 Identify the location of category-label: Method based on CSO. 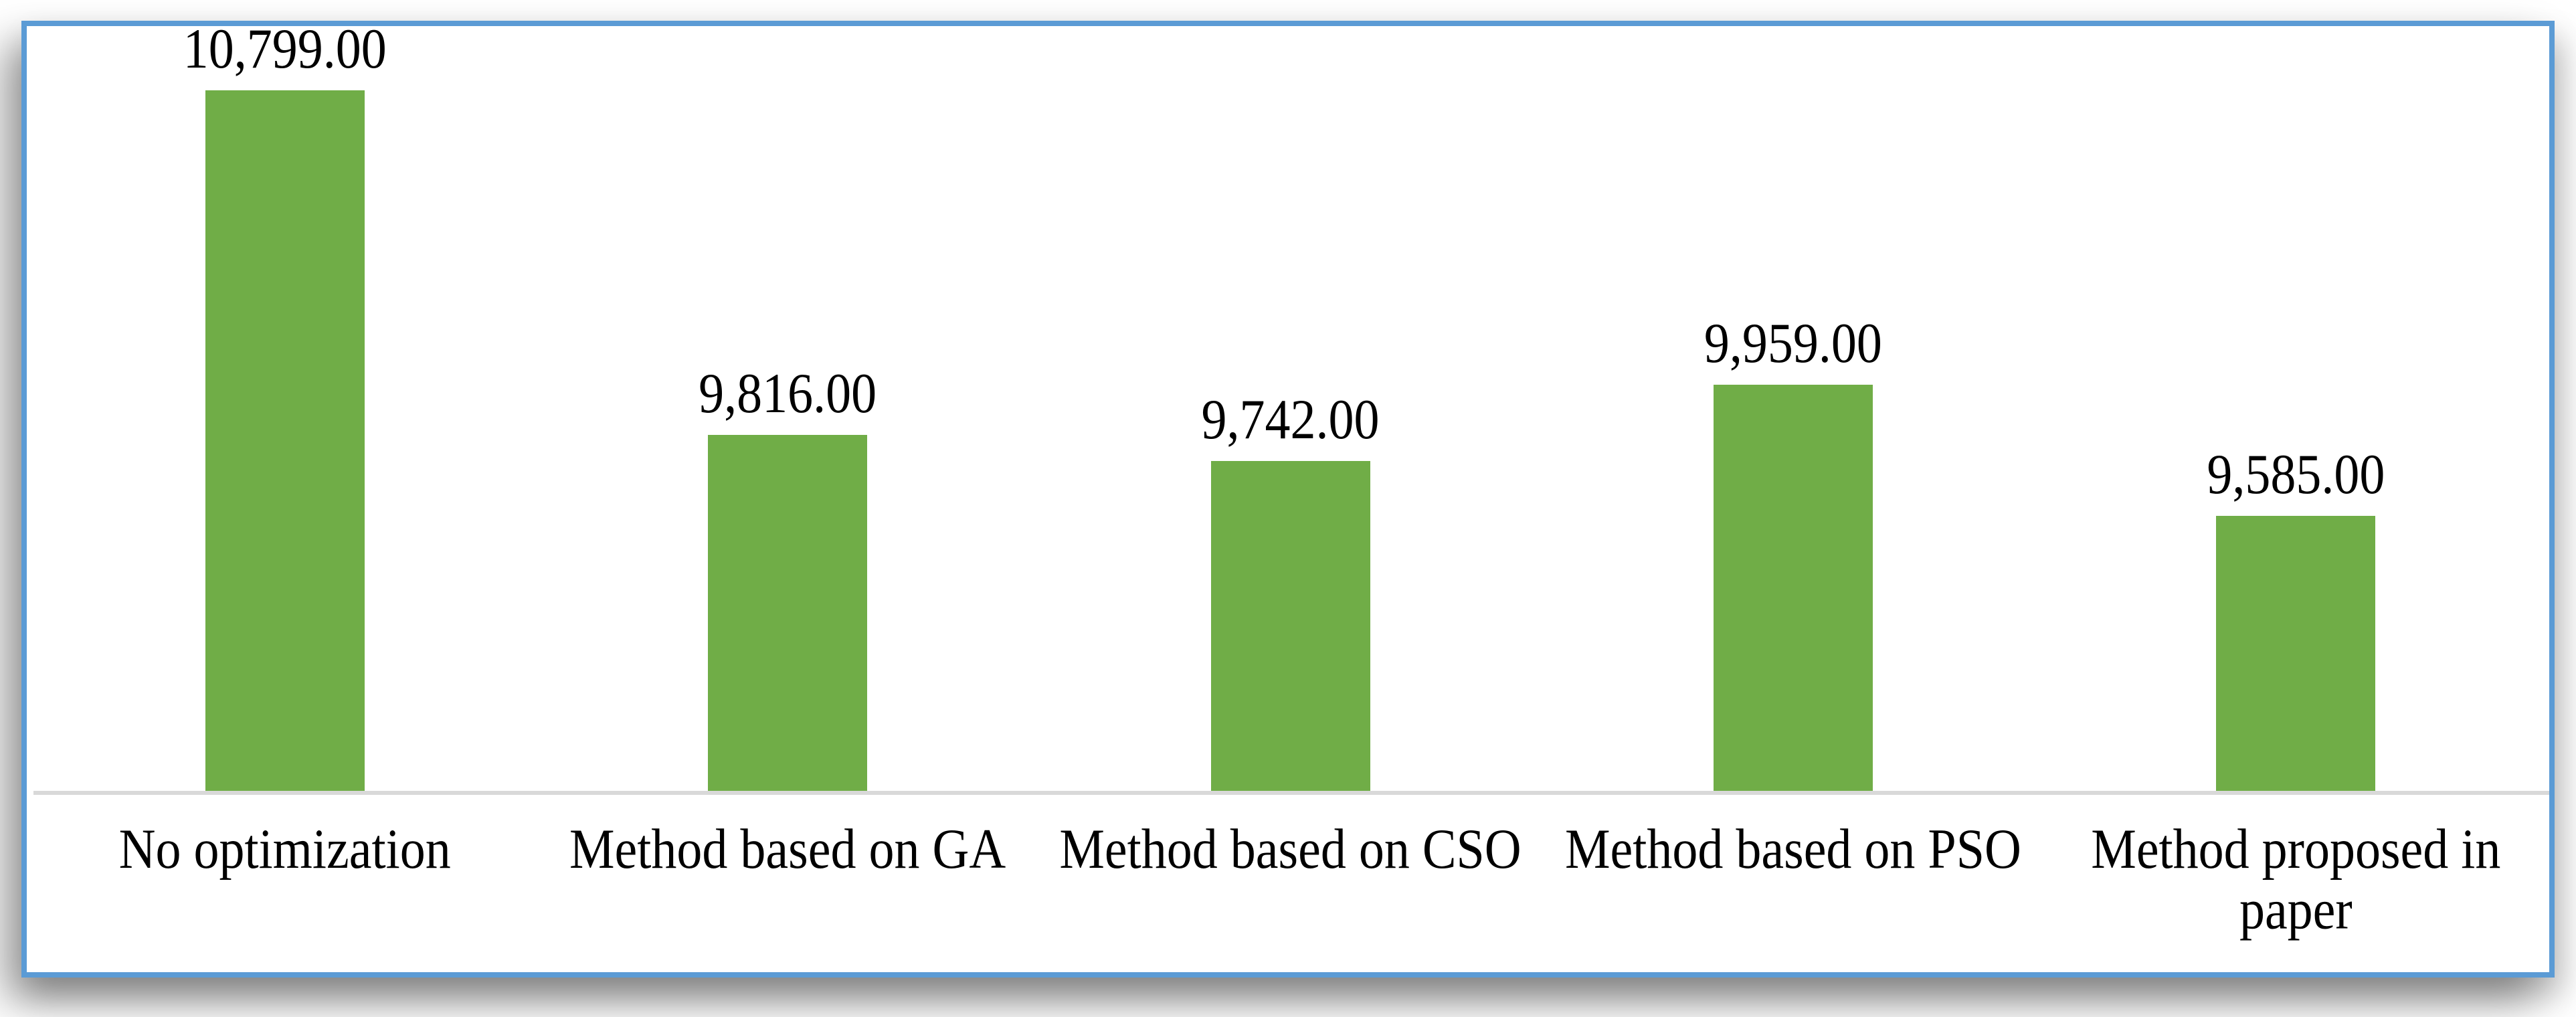
(1290, 849).